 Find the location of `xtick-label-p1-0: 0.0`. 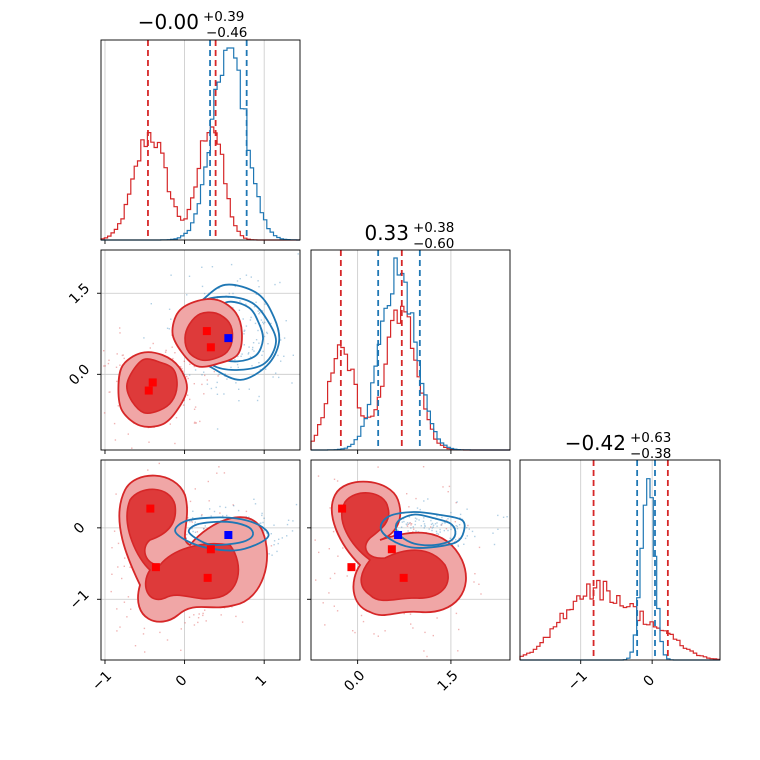

xtick-label-p1-0: 0.0 is located at coordinates (354, 681).